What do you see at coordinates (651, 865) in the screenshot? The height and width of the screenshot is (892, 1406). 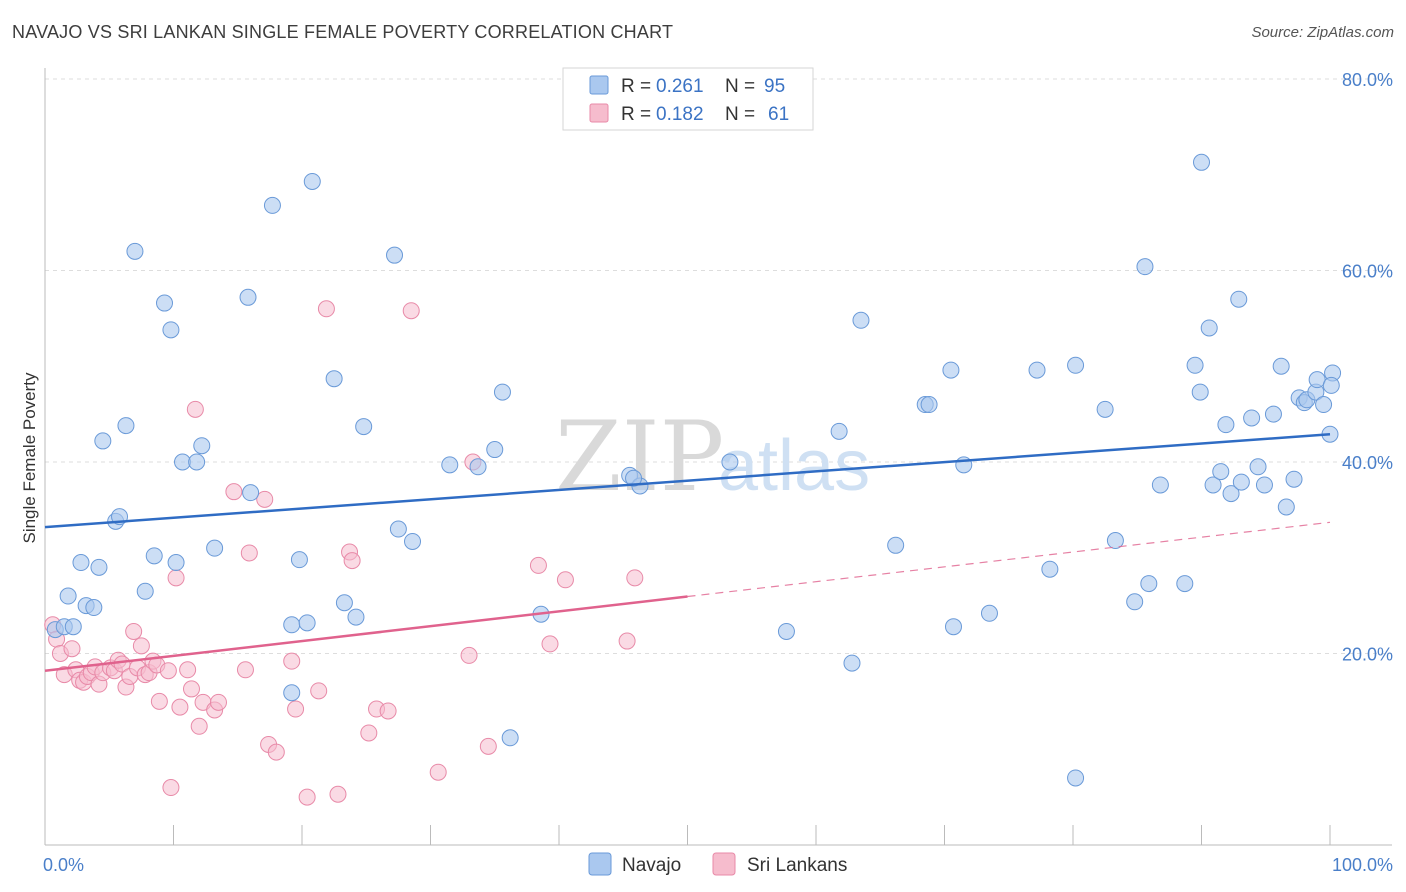 I see `series-label-navajo: Navajo` at bounding box center [651, 865].